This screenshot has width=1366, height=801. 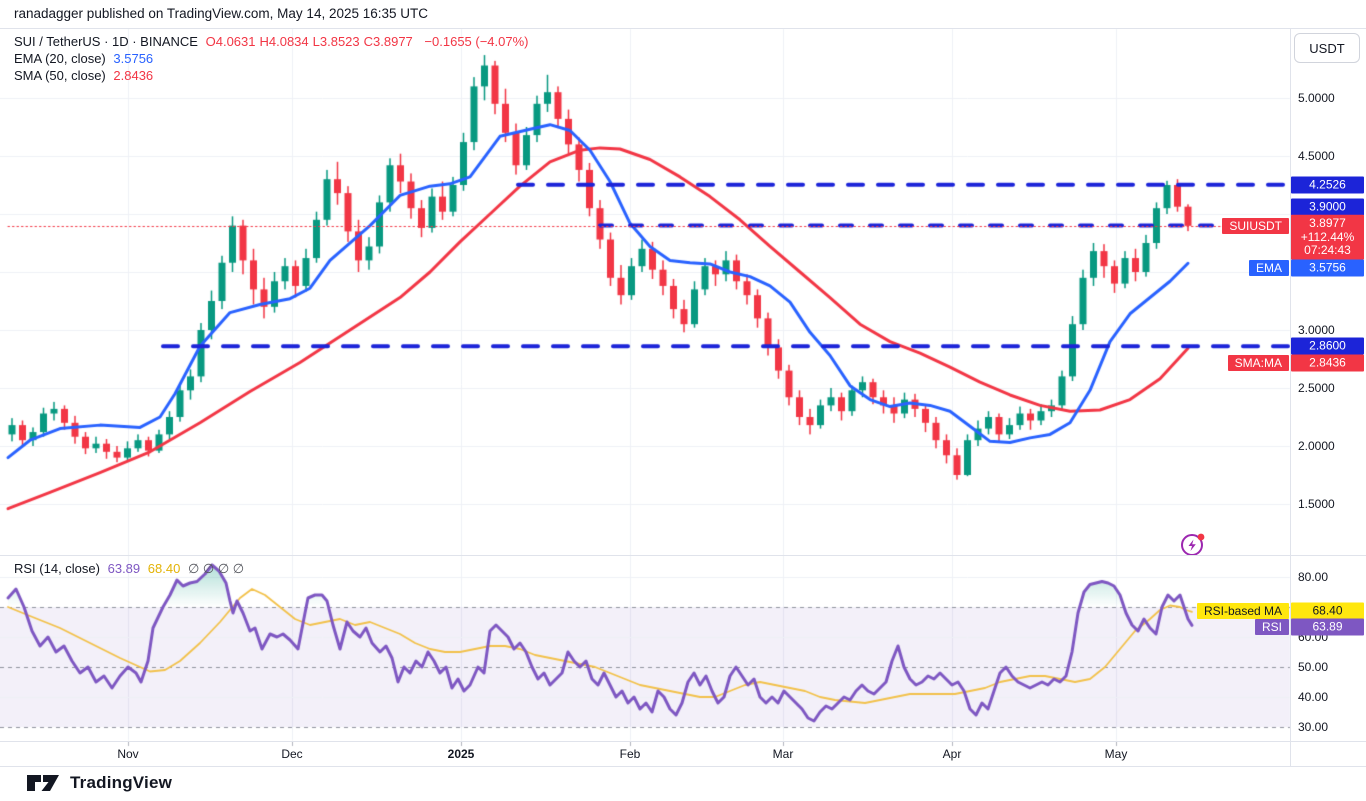 What do you see at coordinates (1327, 346) in the screenshot?
I see `level-badge-2-8600: 2.8600` at bounding box center [1327, 346].